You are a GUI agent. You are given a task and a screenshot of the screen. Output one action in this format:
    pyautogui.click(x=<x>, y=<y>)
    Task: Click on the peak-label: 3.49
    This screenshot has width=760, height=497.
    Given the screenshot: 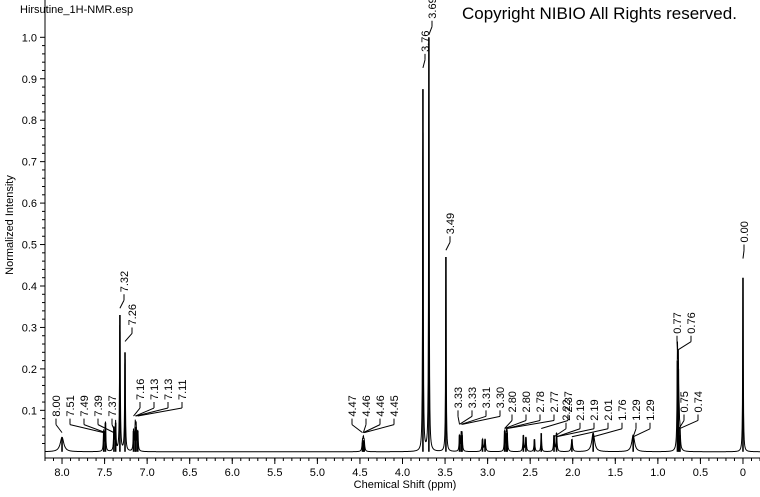 What is the action you would take?
    pyautogui.click(x=451, y=223)
    